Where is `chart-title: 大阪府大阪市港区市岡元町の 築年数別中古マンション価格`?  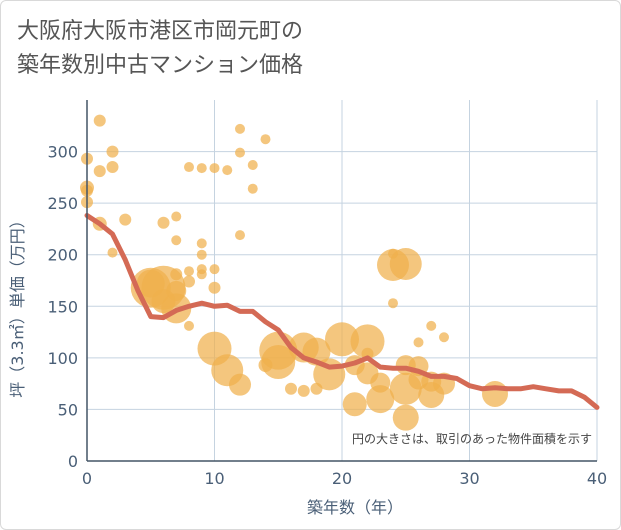 chart-title: 大阪府大阪市港区市岡元町の 築年数別中古マンション価格 is located at coordinates (160, 49).